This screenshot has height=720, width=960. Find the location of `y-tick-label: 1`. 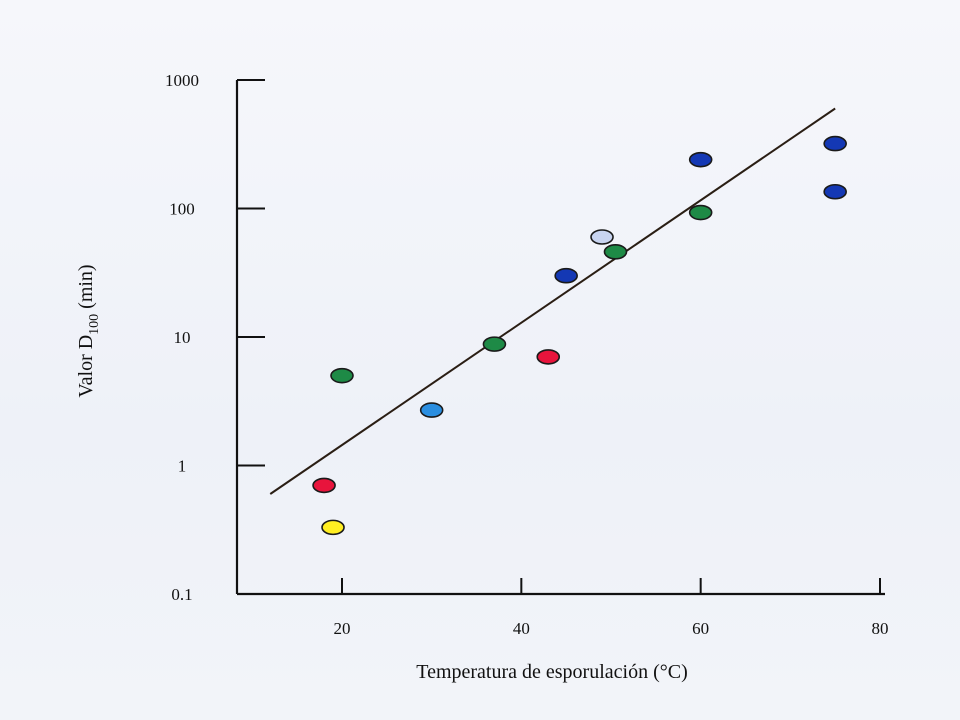

y-tick-label: 1 is located at coordinates (182, 466).